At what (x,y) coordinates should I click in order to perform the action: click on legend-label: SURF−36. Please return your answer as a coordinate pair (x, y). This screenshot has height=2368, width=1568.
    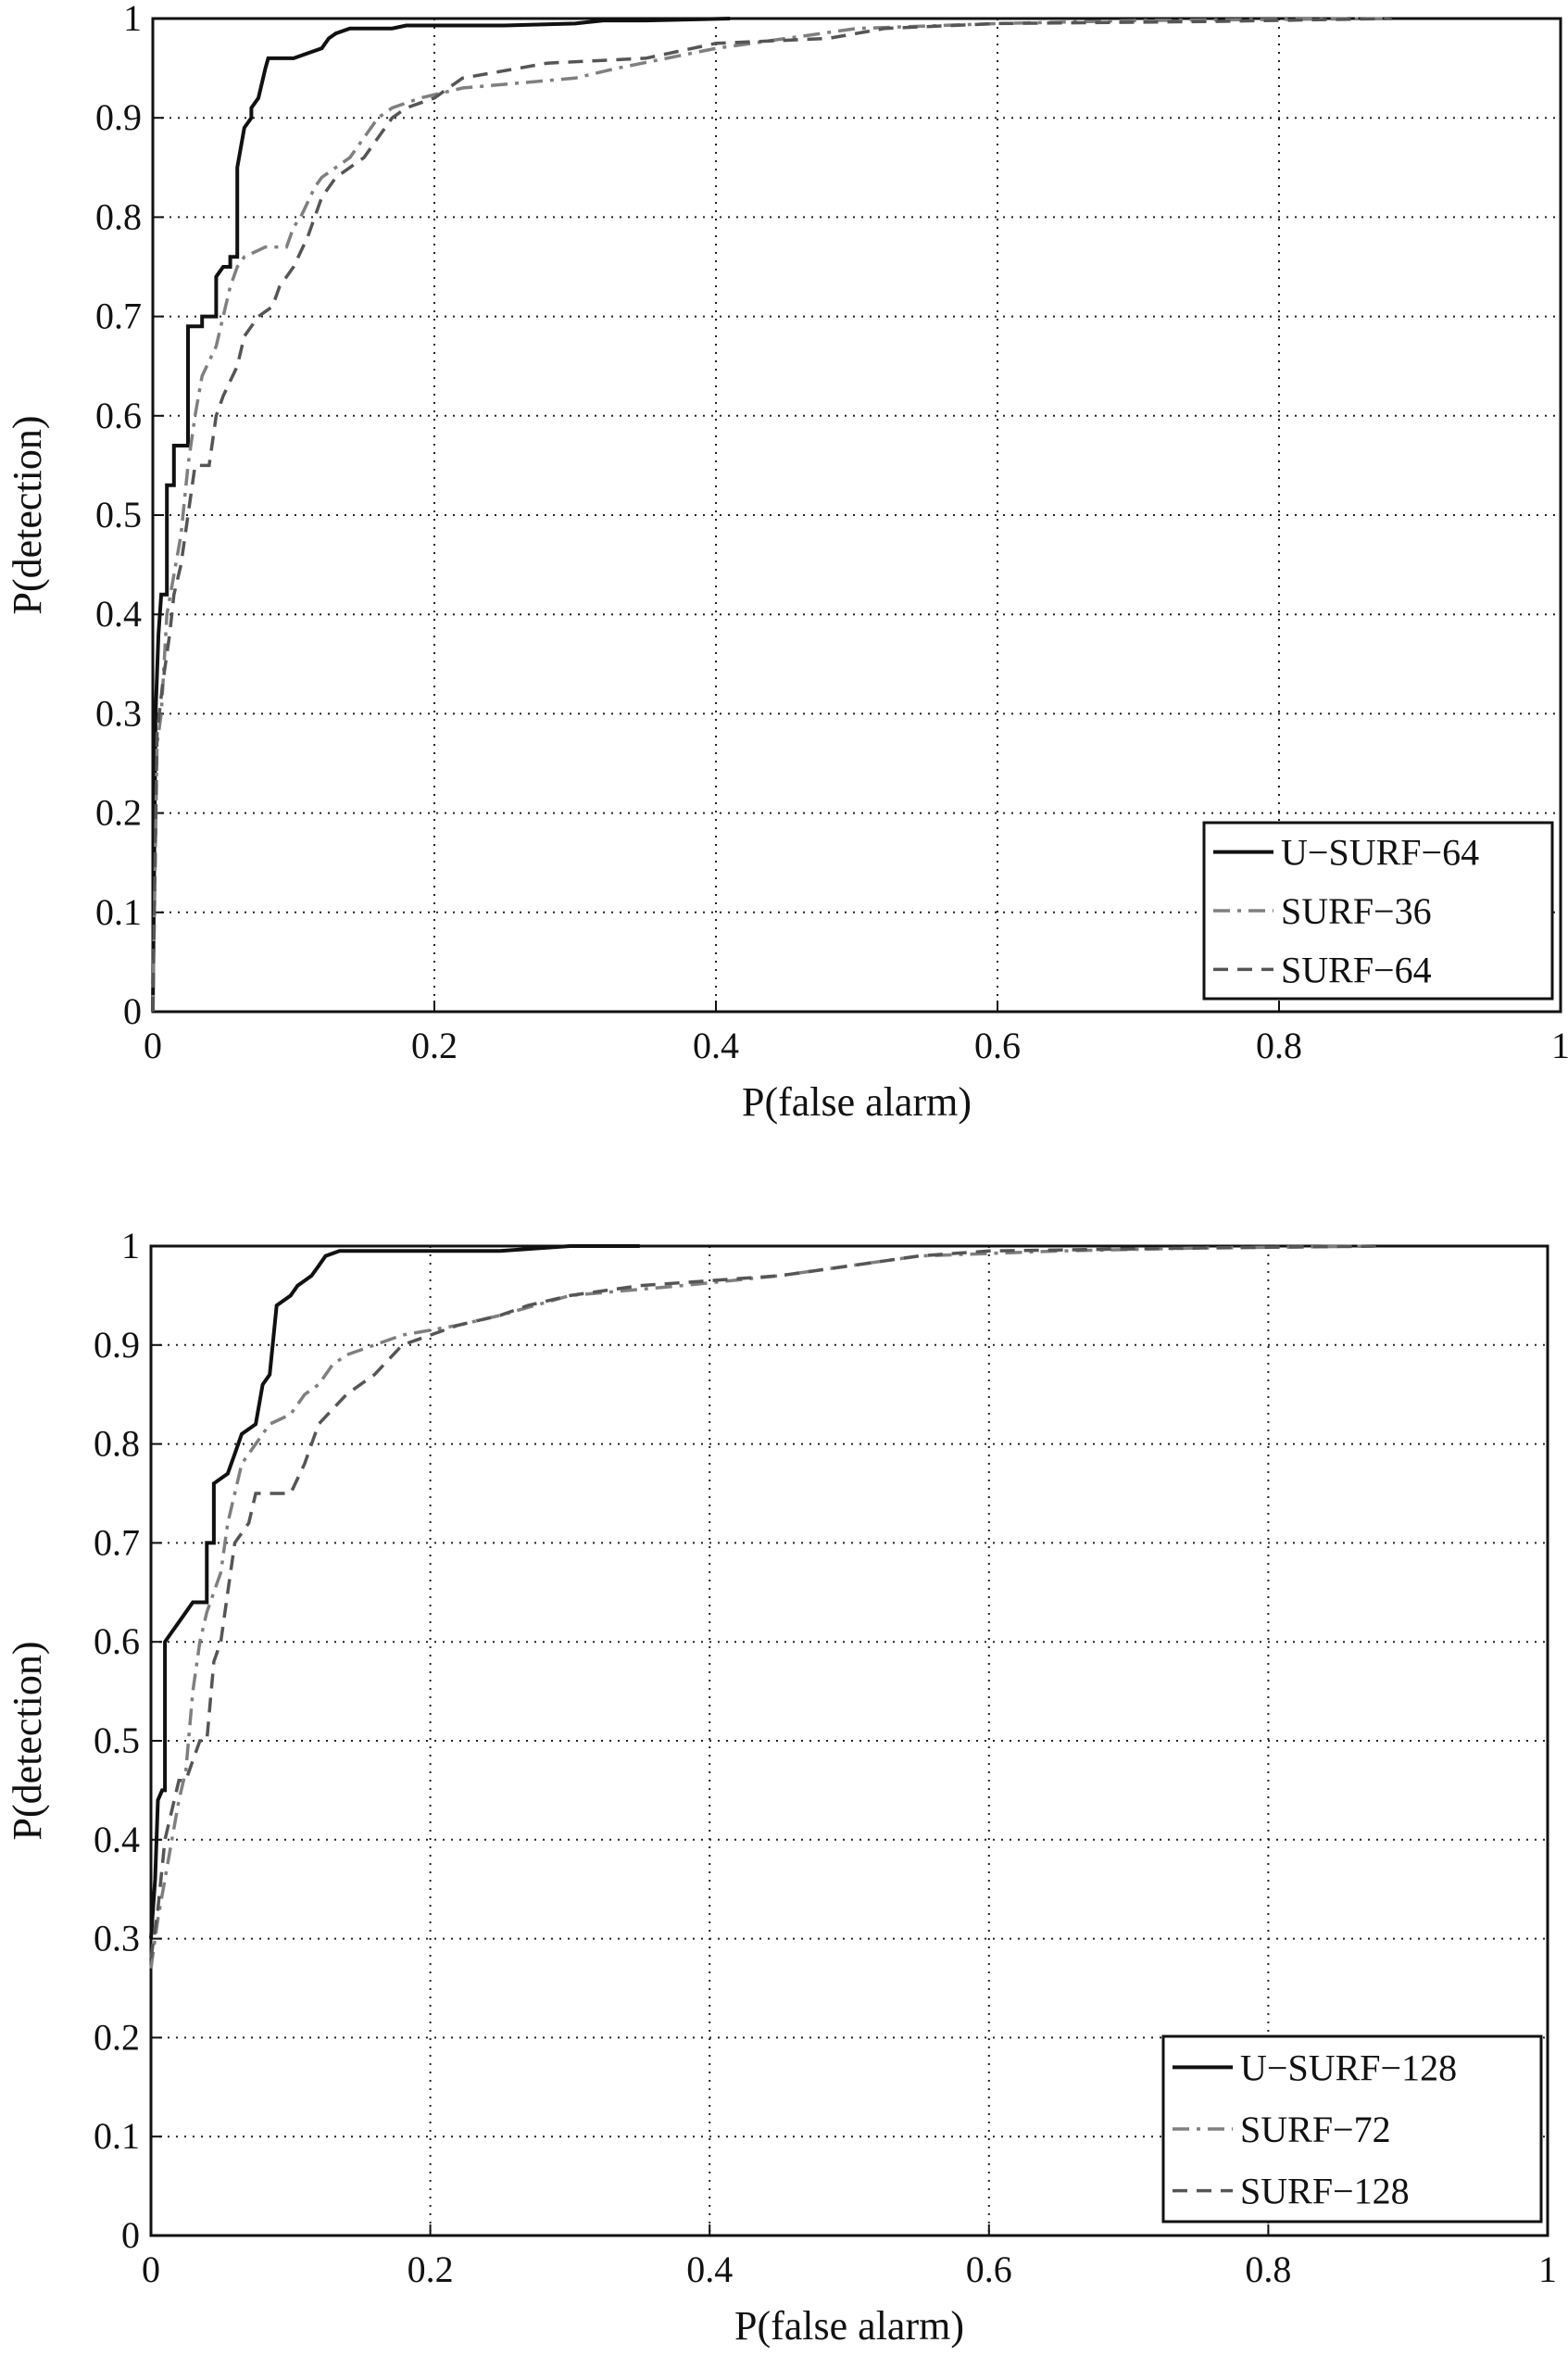
    Looking at the image, I should click on (1357, 911).